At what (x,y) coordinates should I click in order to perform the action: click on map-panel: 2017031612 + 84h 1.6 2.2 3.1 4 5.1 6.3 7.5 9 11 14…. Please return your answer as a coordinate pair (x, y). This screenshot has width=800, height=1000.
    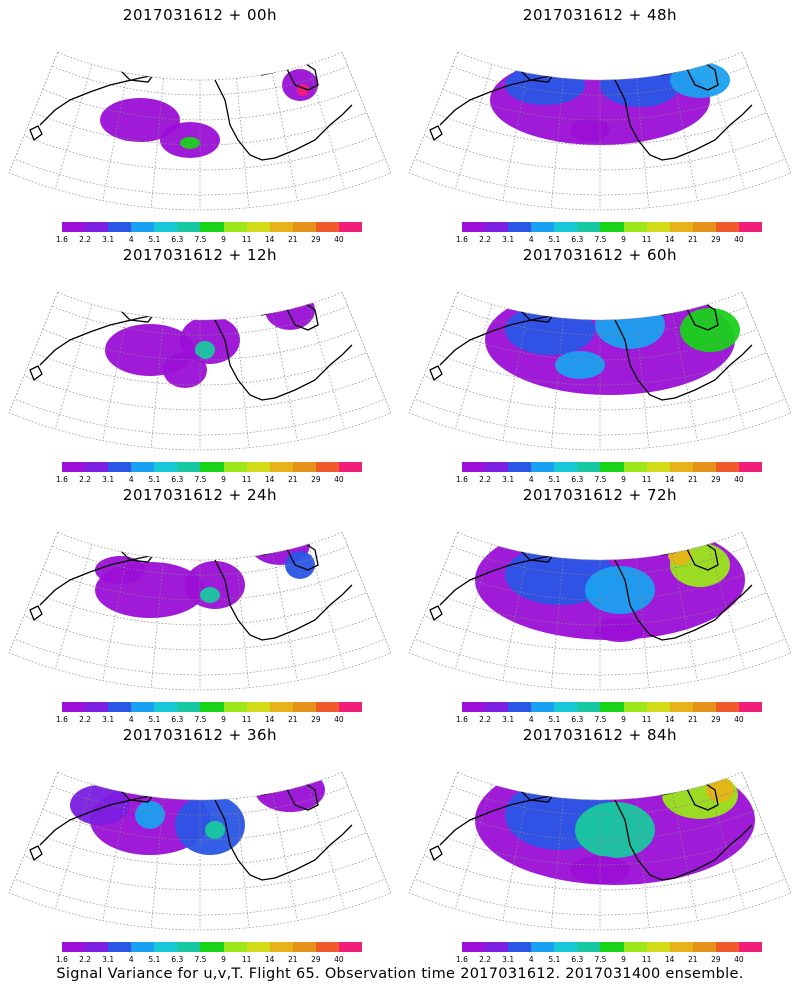
    Looking at the image, I should click on (600, 842).